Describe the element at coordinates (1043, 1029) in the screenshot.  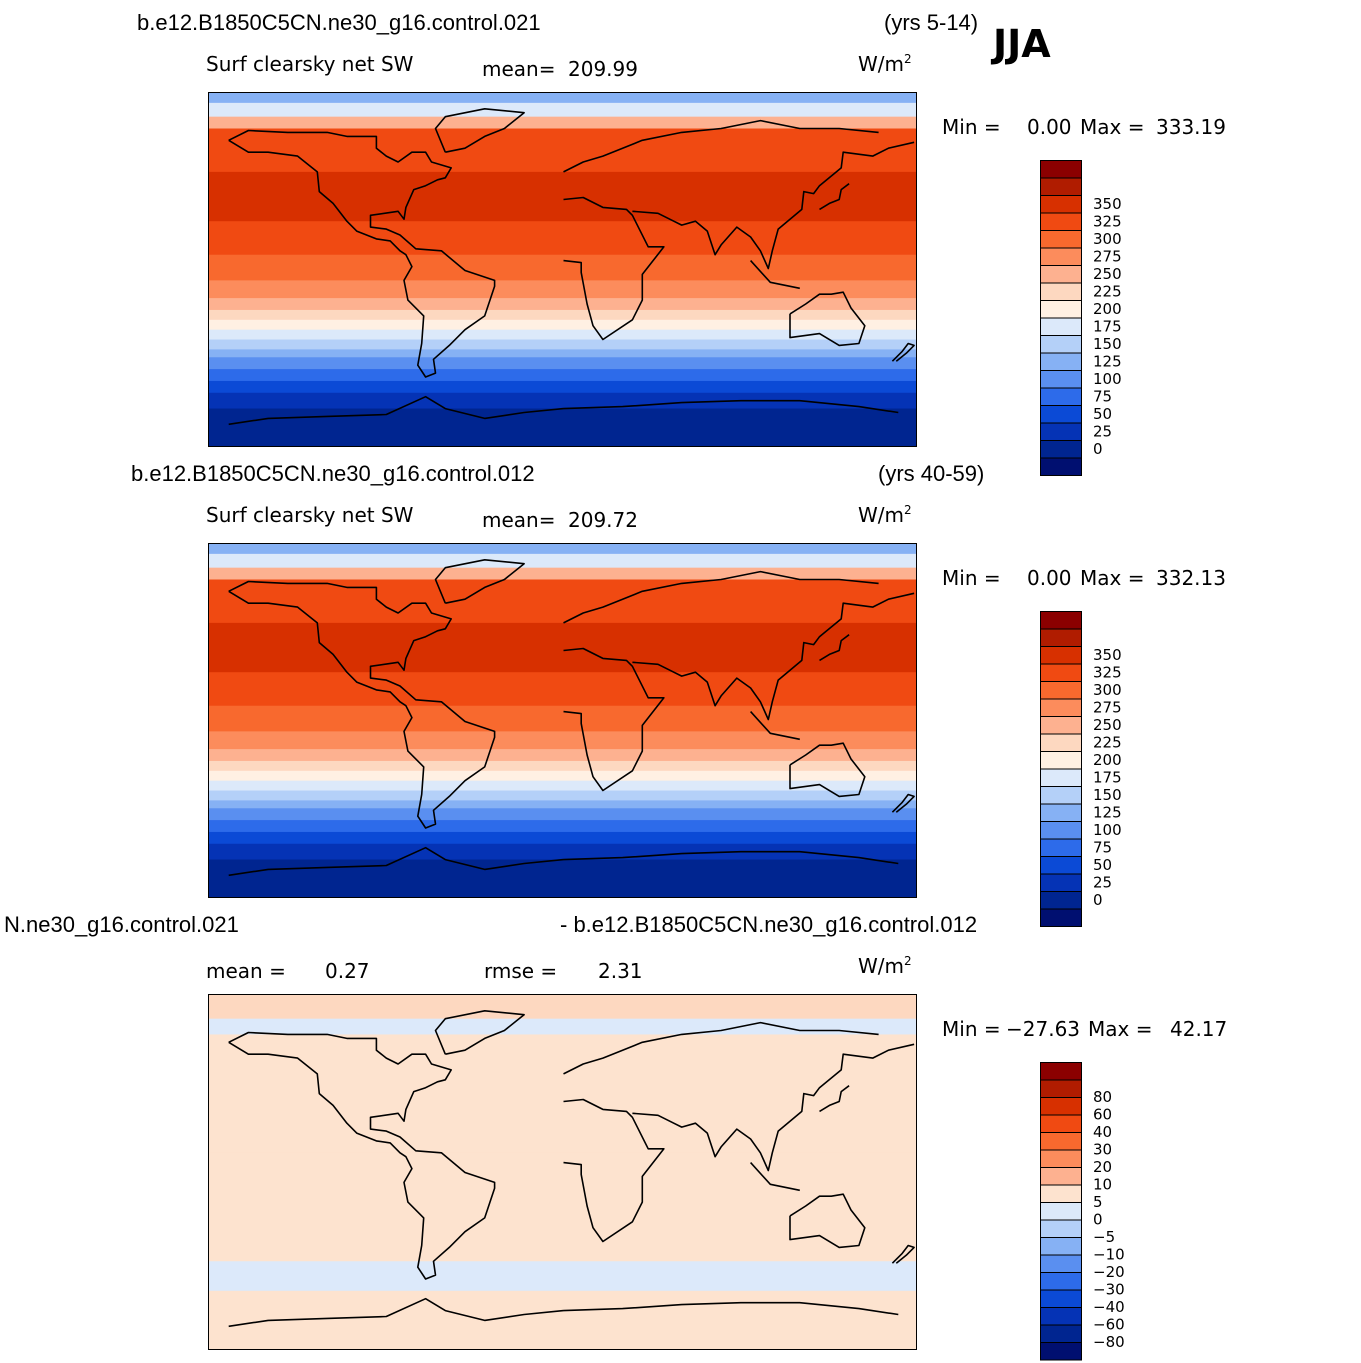
I see `panel3-min-value: −27.63` at that location.